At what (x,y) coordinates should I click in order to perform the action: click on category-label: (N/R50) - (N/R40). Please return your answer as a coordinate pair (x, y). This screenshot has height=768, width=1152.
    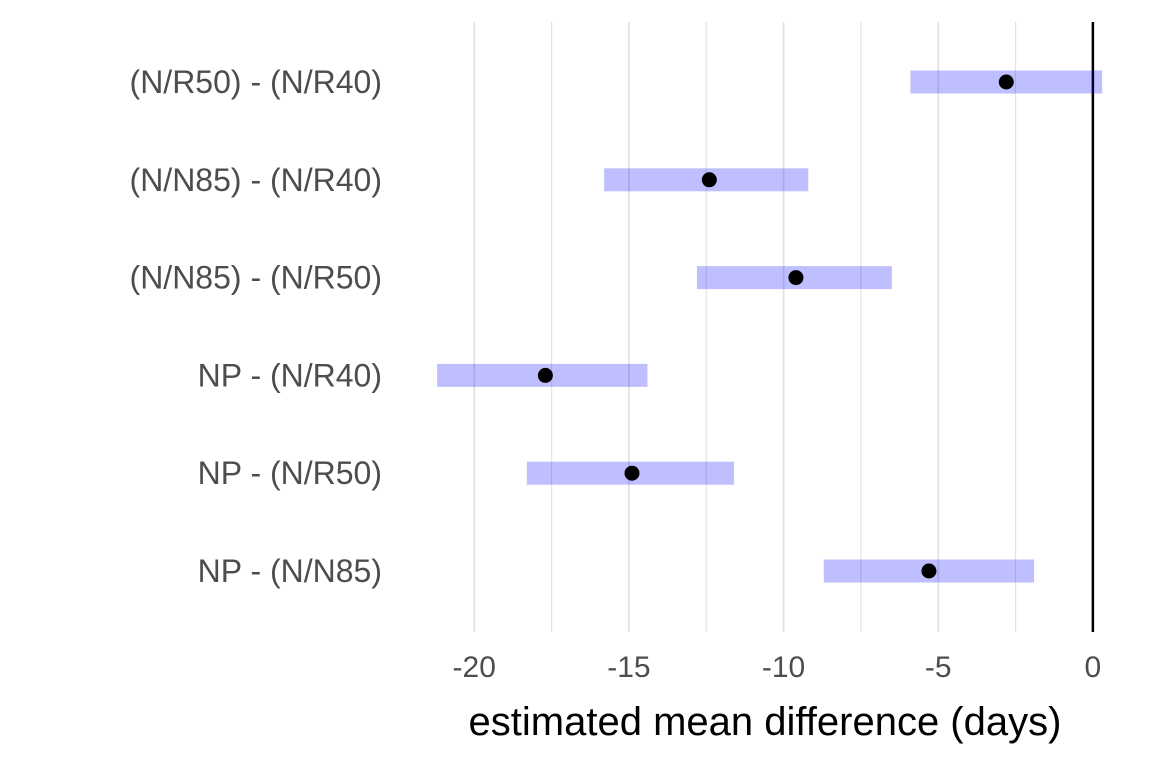
    Looking at the image, I should click on (256, 82).